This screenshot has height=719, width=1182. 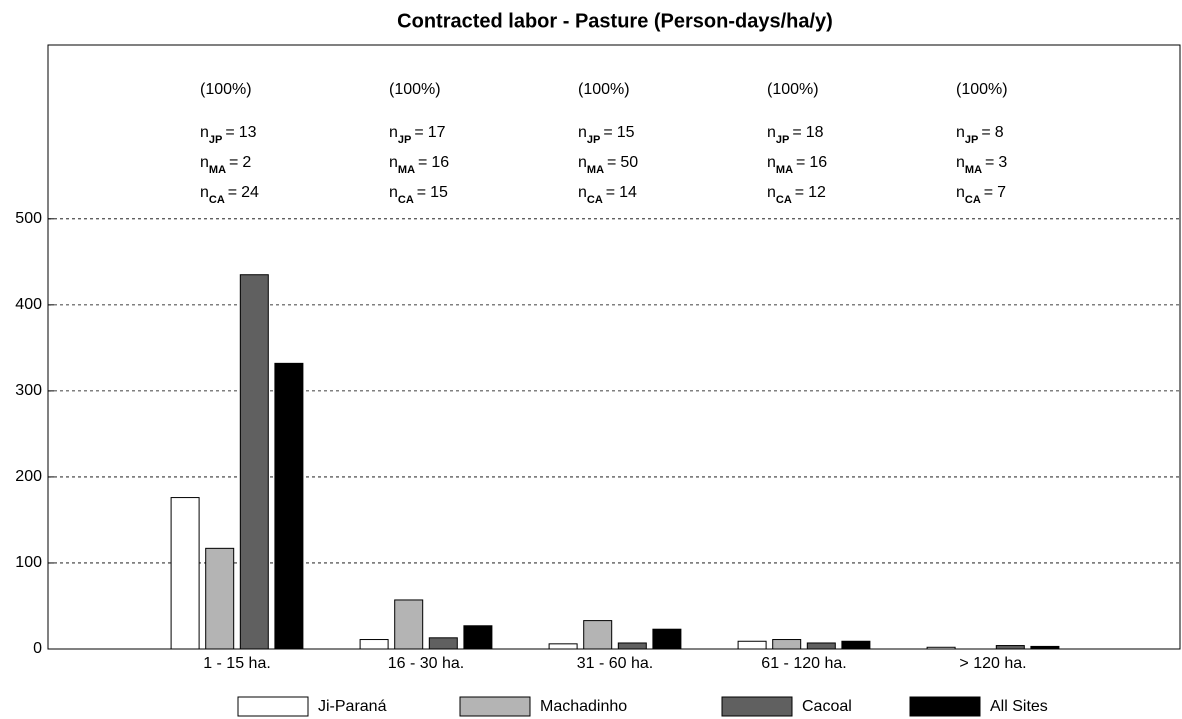 I want to click on legend-label: Ji-Paraná, so click(x=352, y=706).